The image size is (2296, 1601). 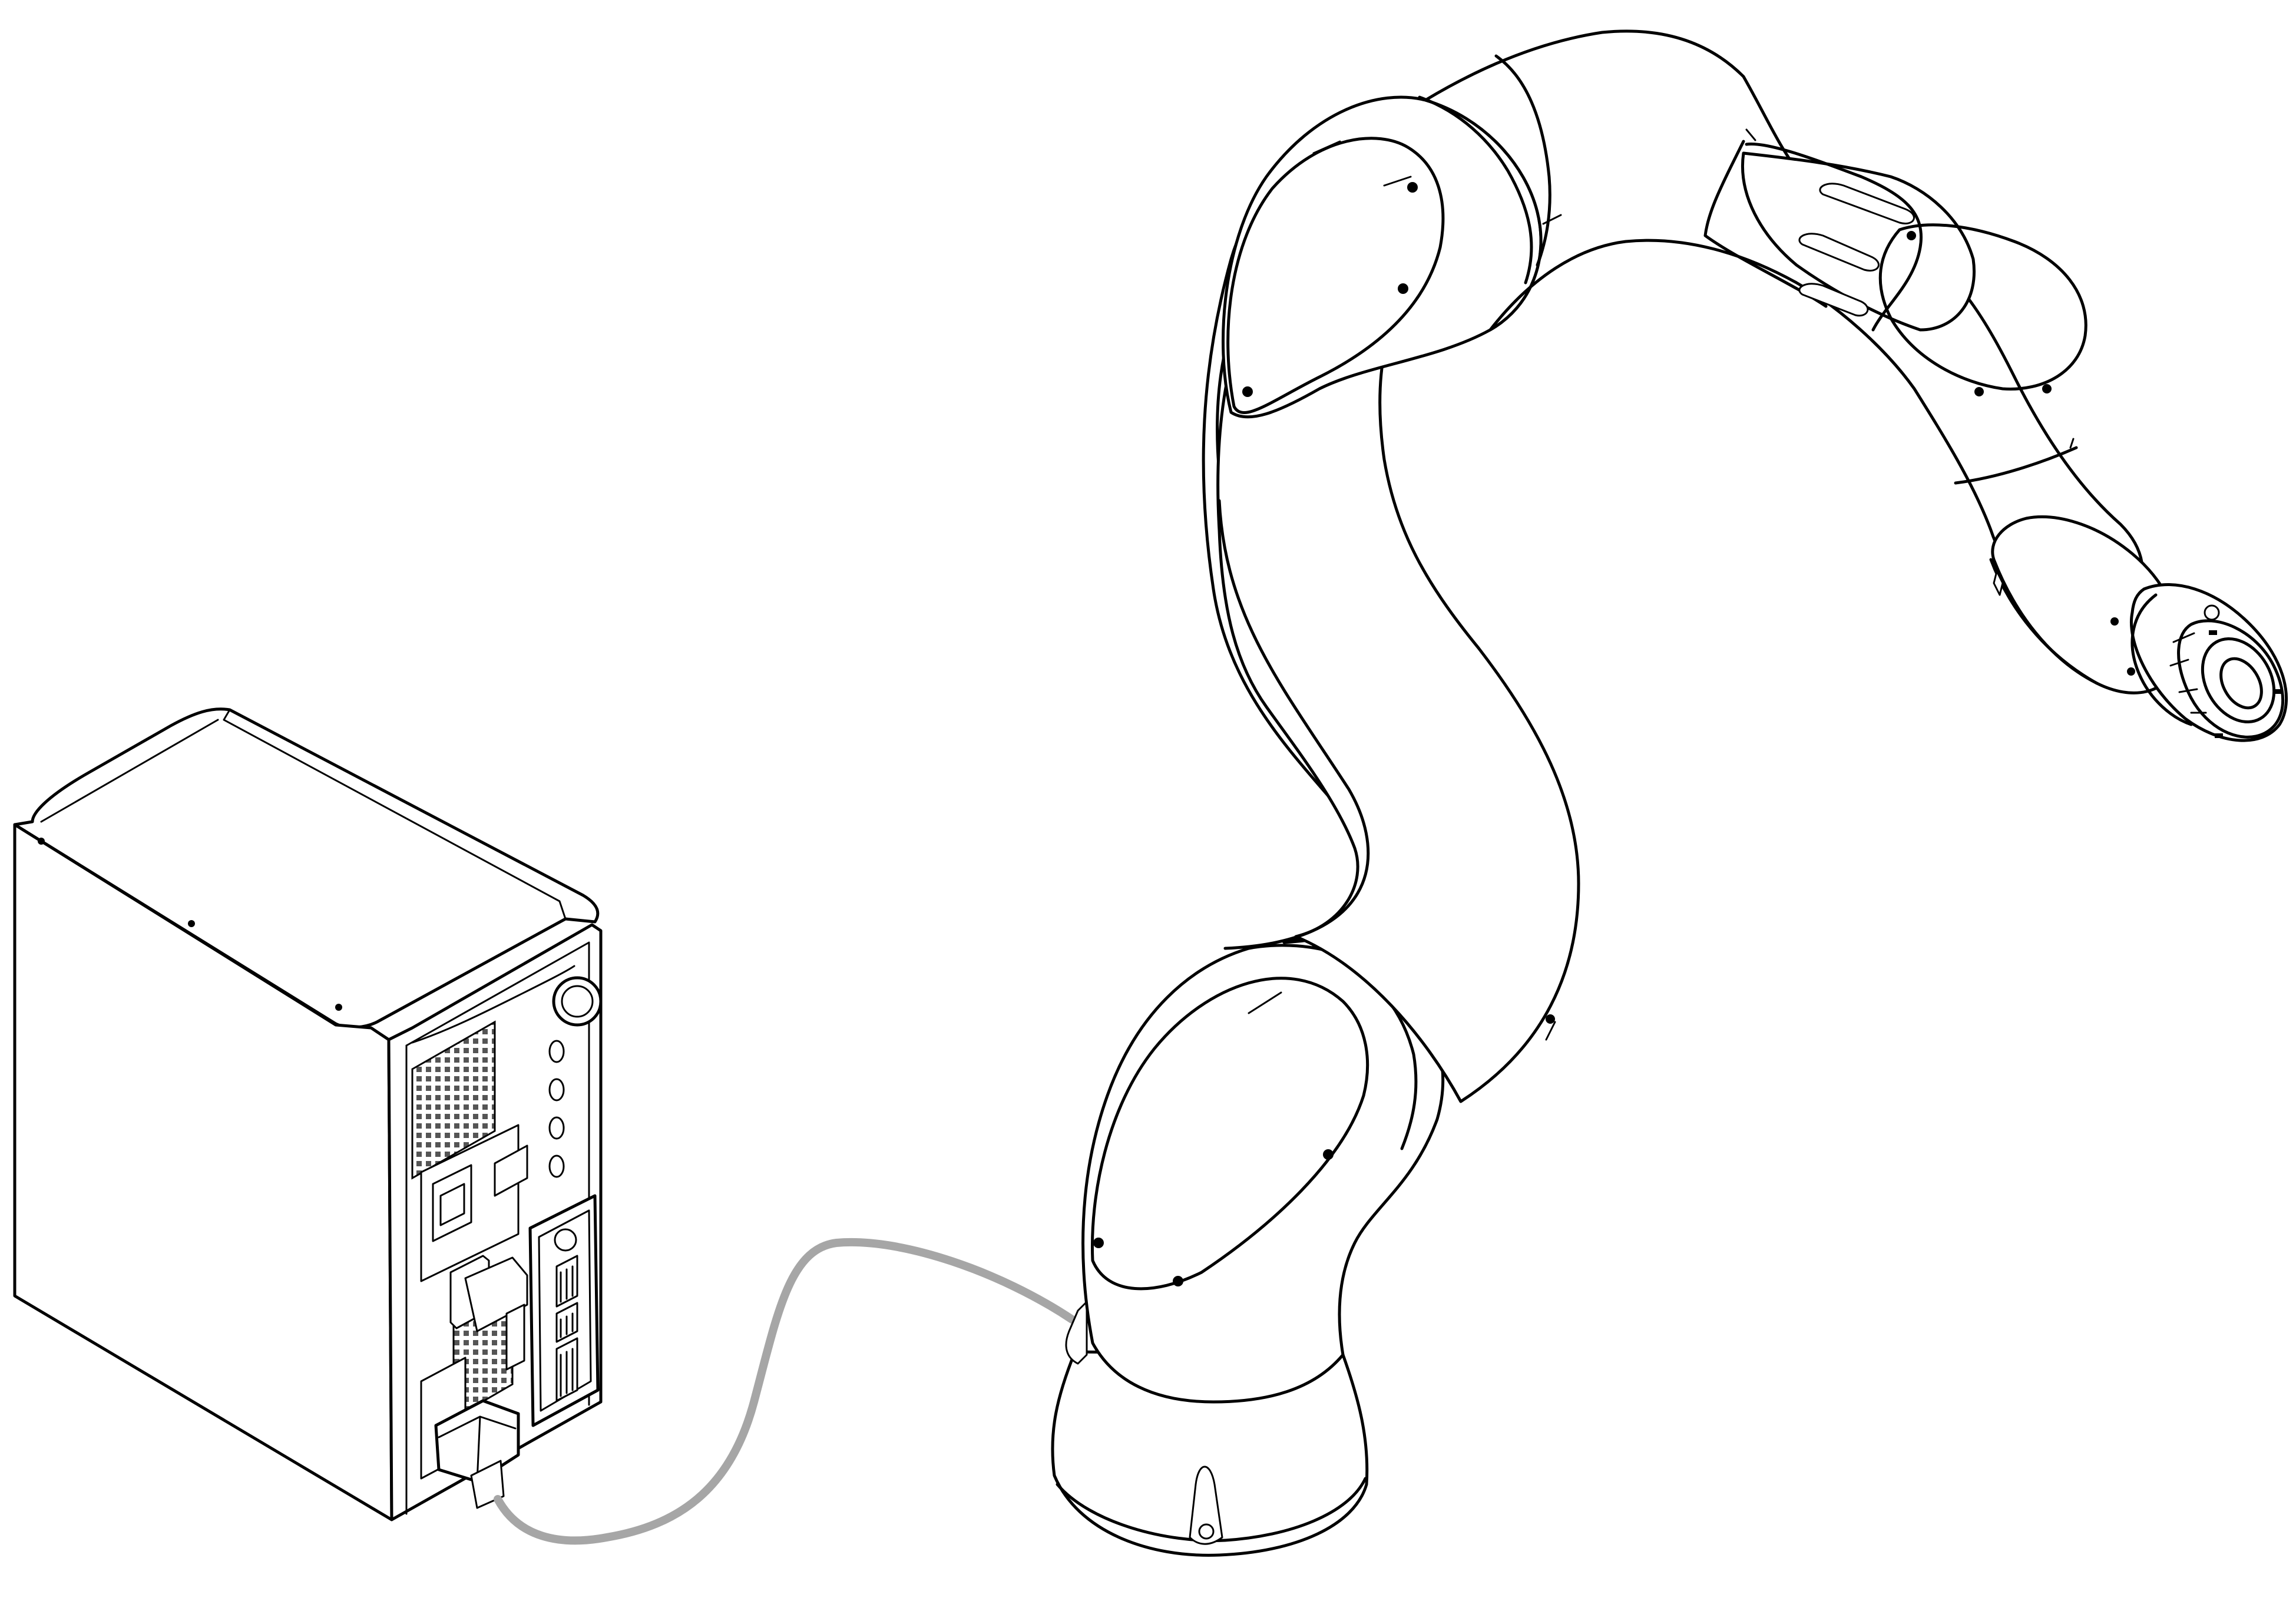 I want to click on shoulder-cover, so click(x=1335, y=275).